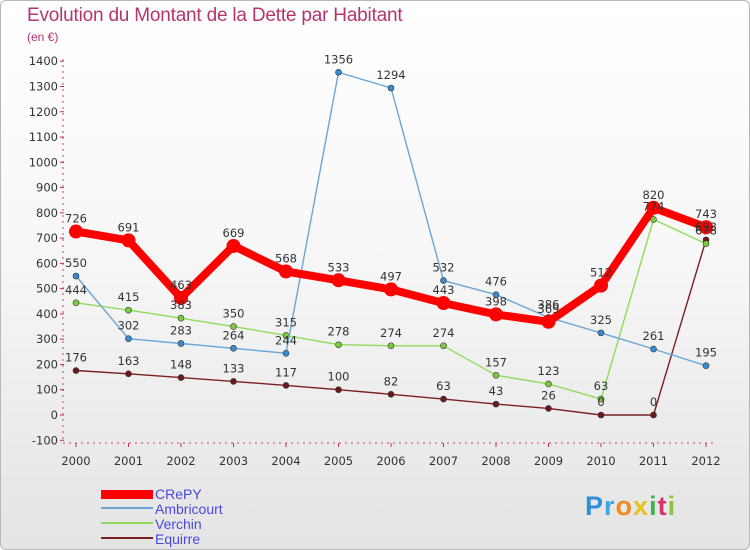 The width and height of the screenshot is (750, 550). What do you see at coordinates (233, 461) in the screenshot?
I see `x-tick-label: 2003` at bounding box center [233, 461].